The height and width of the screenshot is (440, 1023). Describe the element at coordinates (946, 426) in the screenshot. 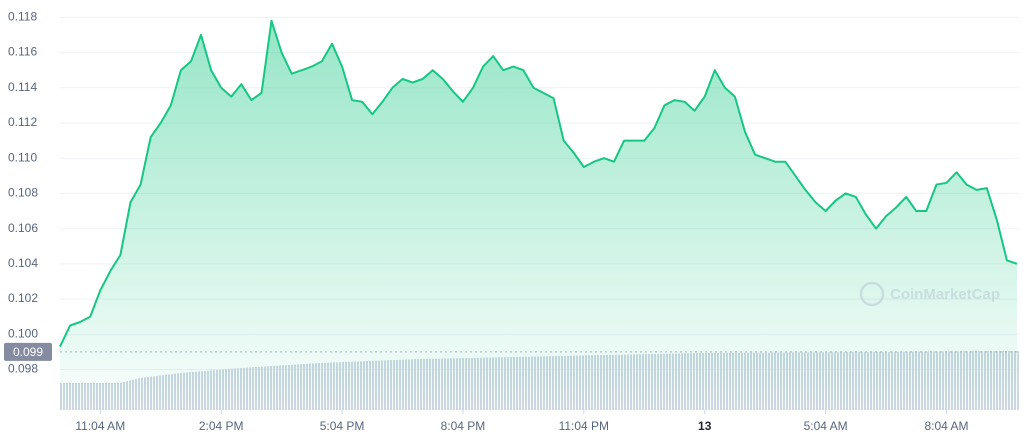

I see `x-tick-label: 8:04 AM` at that location.